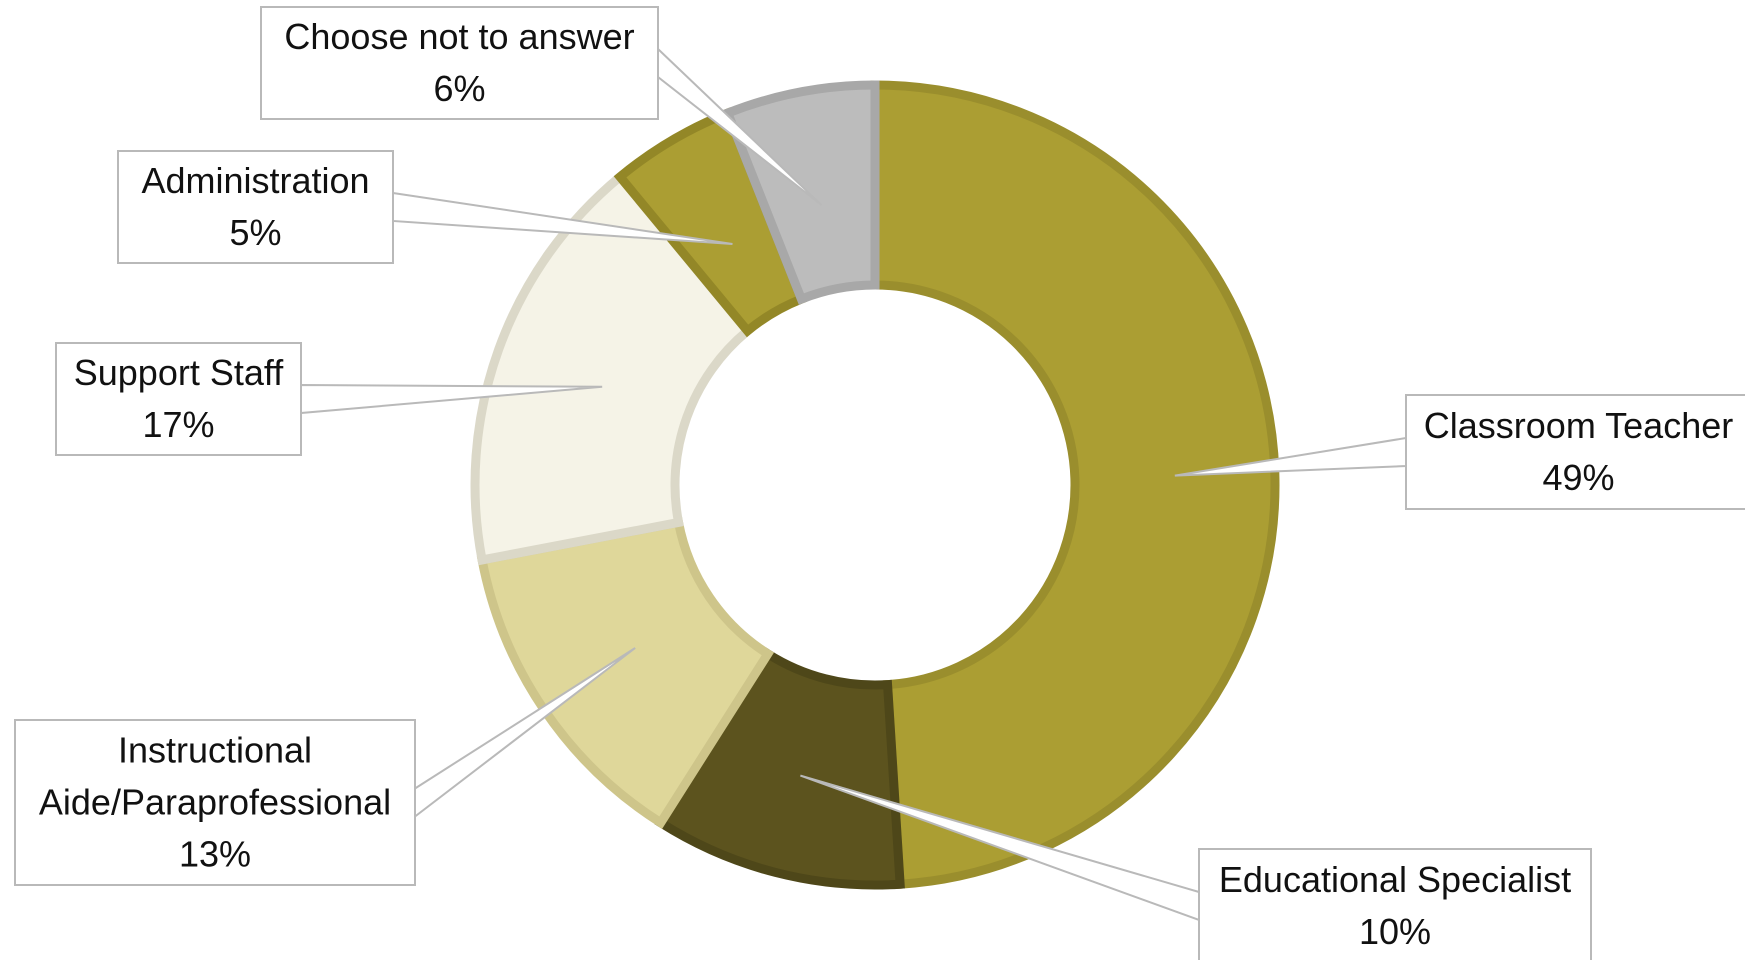  What do you see at coordinates (179, 372) in the screenshot?
I see `data-label-name: Support Staff` at bounding box center [179, 372].